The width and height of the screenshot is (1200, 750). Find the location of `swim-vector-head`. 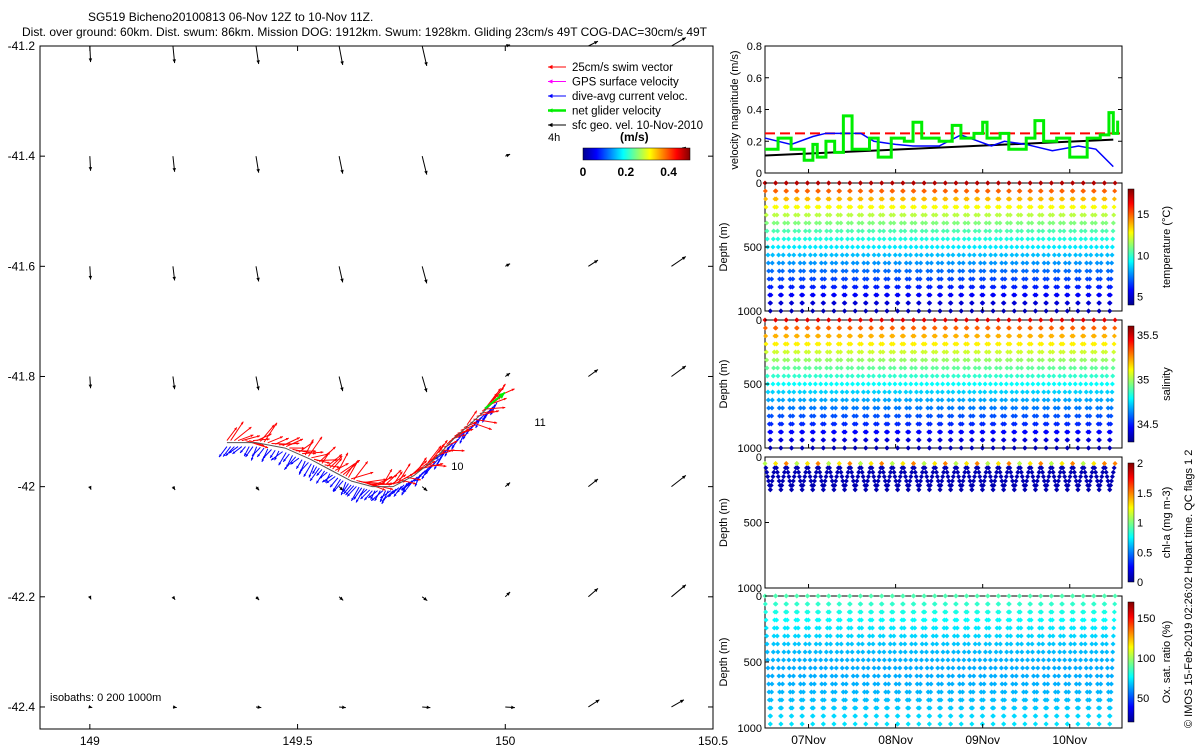

swim-vector-head is located at coordinates (303, 448).